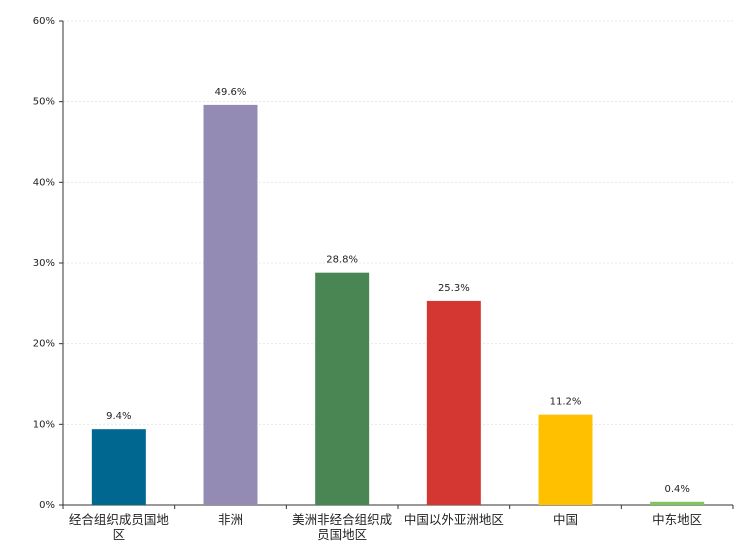 The height and width of the screenshot is (547, 738). I want to click on x-tick-label: 中国以外亚洲地区, so click(453, 519).